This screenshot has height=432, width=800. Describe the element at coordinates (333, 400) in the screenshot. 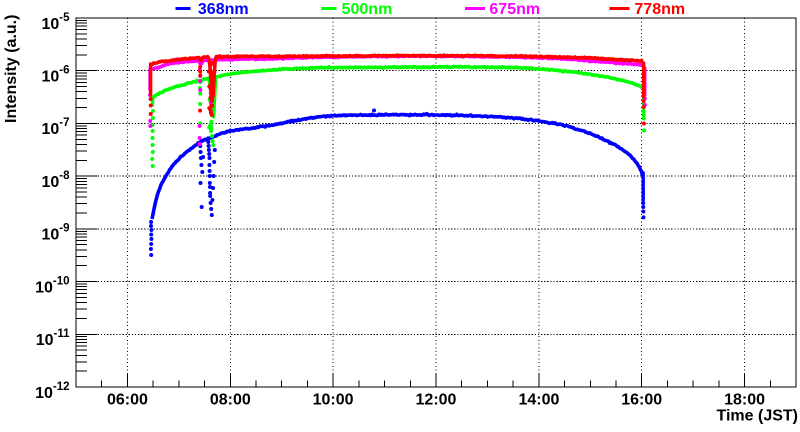

I see `svg-text: 10:00` at that location.